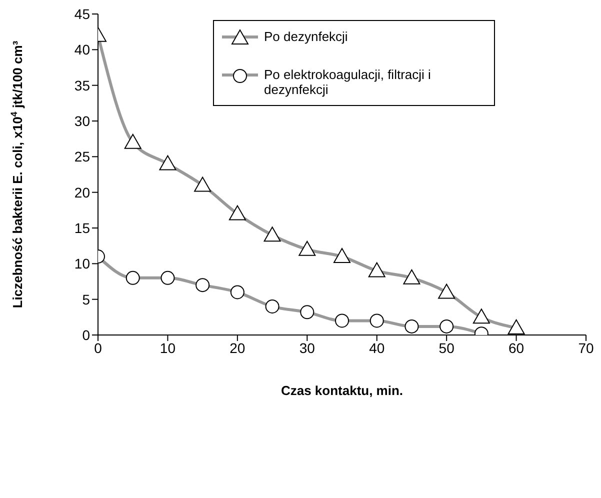  What do you see at coordinates (82, 85) in the screenshot?
I see `y-tick-label: 35` at bounding box center [82, 85].